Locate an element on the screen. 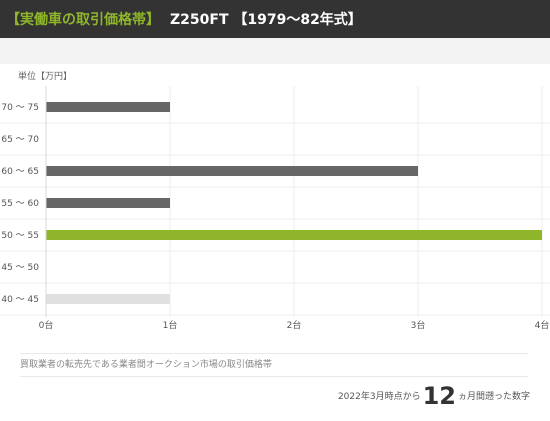 This screenshot has width=550, height=421. footer-suffix: ヵ月間遡った数字 is located at coordinates (493, 397).